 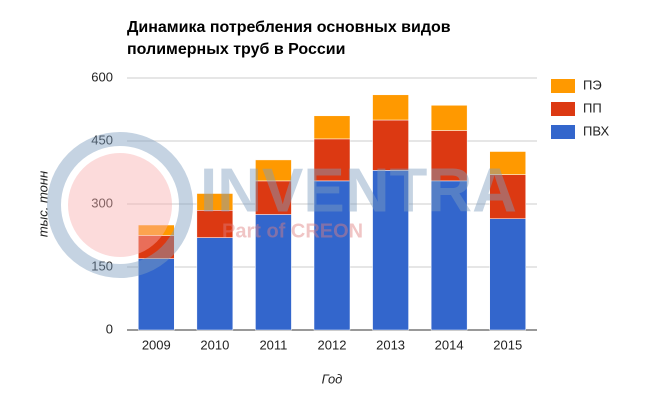 I want to click on legend-label: ПВХ, so click(x=596, y=130).